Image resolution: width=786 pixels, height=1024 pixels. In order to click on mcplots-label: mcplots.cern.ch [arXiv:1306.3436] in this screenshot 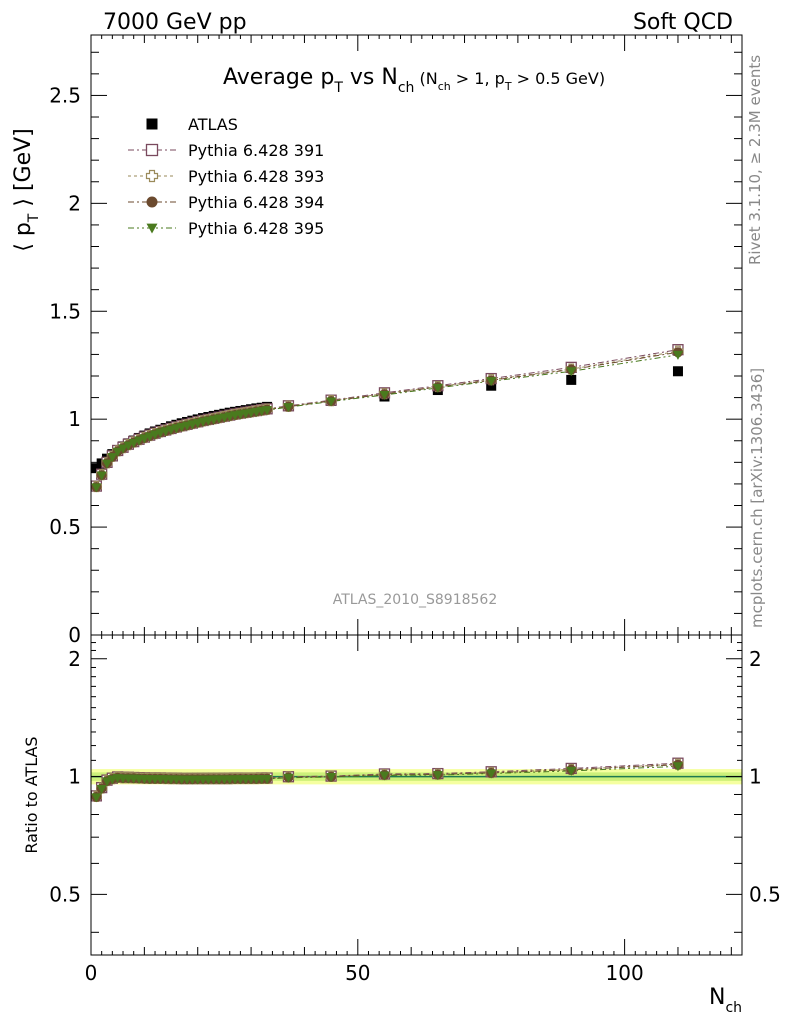, I will do `click(757, 498)`.